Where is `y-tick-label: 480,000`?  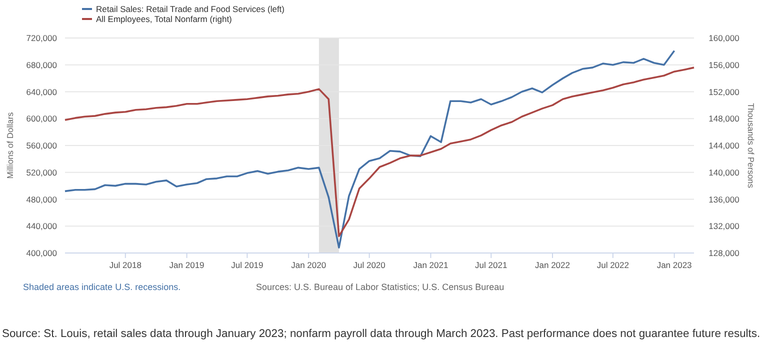
y-tick-label: 480,000 is located at coordinates (42, 199).